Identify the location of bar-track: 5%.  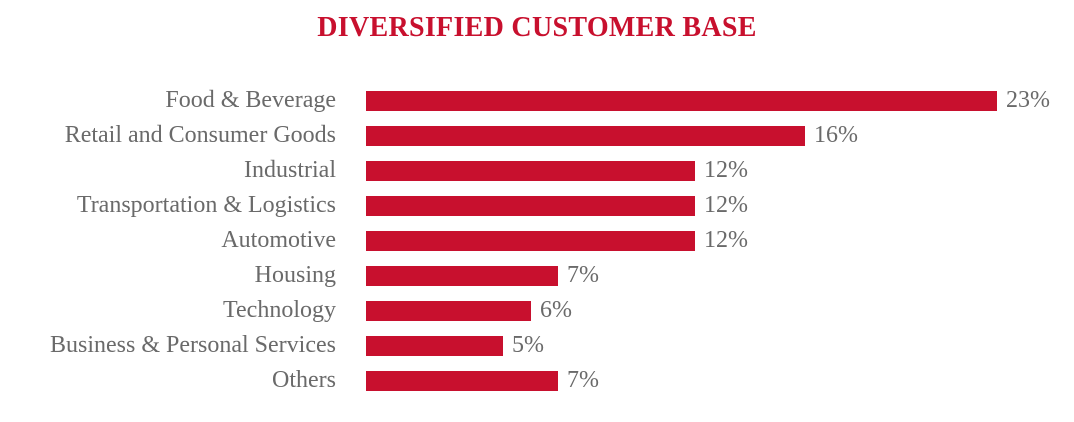
(720, 345).